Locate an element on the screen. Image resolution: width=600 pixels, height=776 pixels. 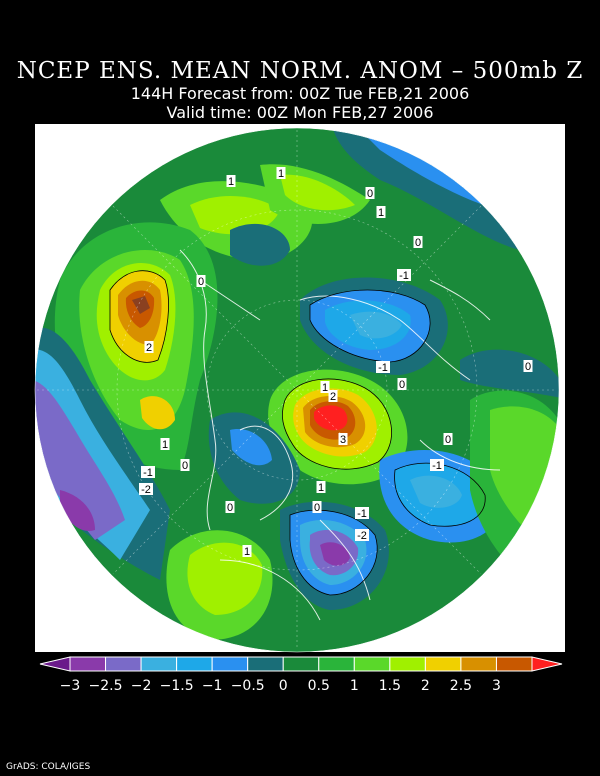
colorbar is located at coordinates (301, 664).